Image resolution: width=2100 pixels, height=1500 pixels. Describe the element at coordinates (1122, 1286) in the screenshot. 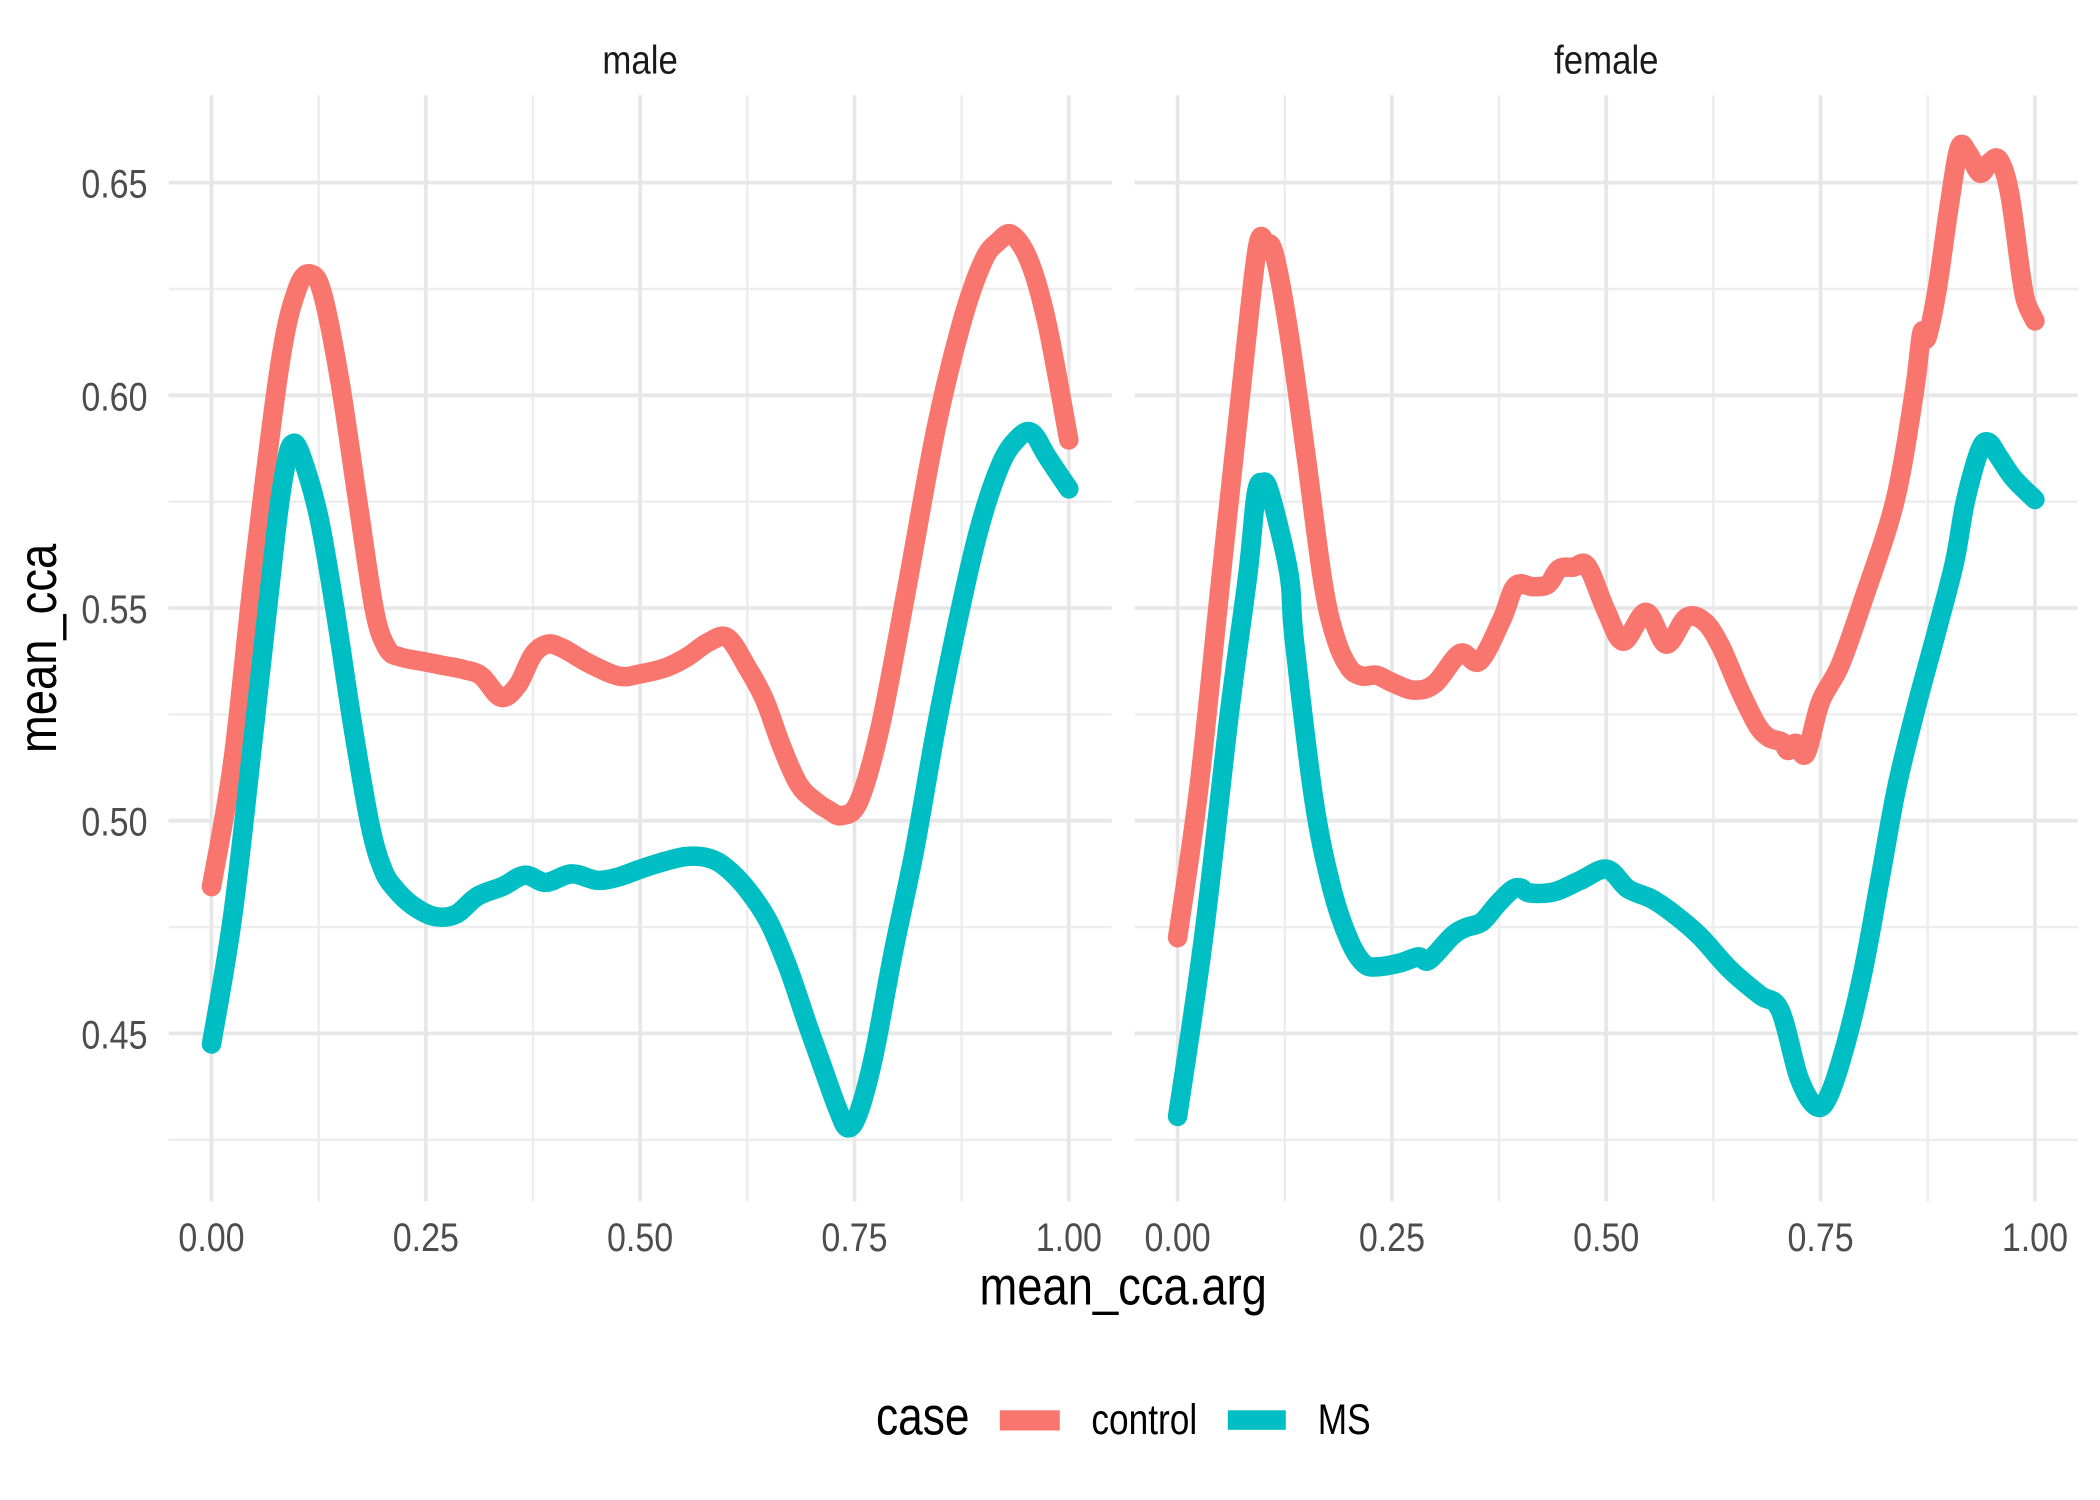

I see `svg-text: mean_cca.arg` at that location.